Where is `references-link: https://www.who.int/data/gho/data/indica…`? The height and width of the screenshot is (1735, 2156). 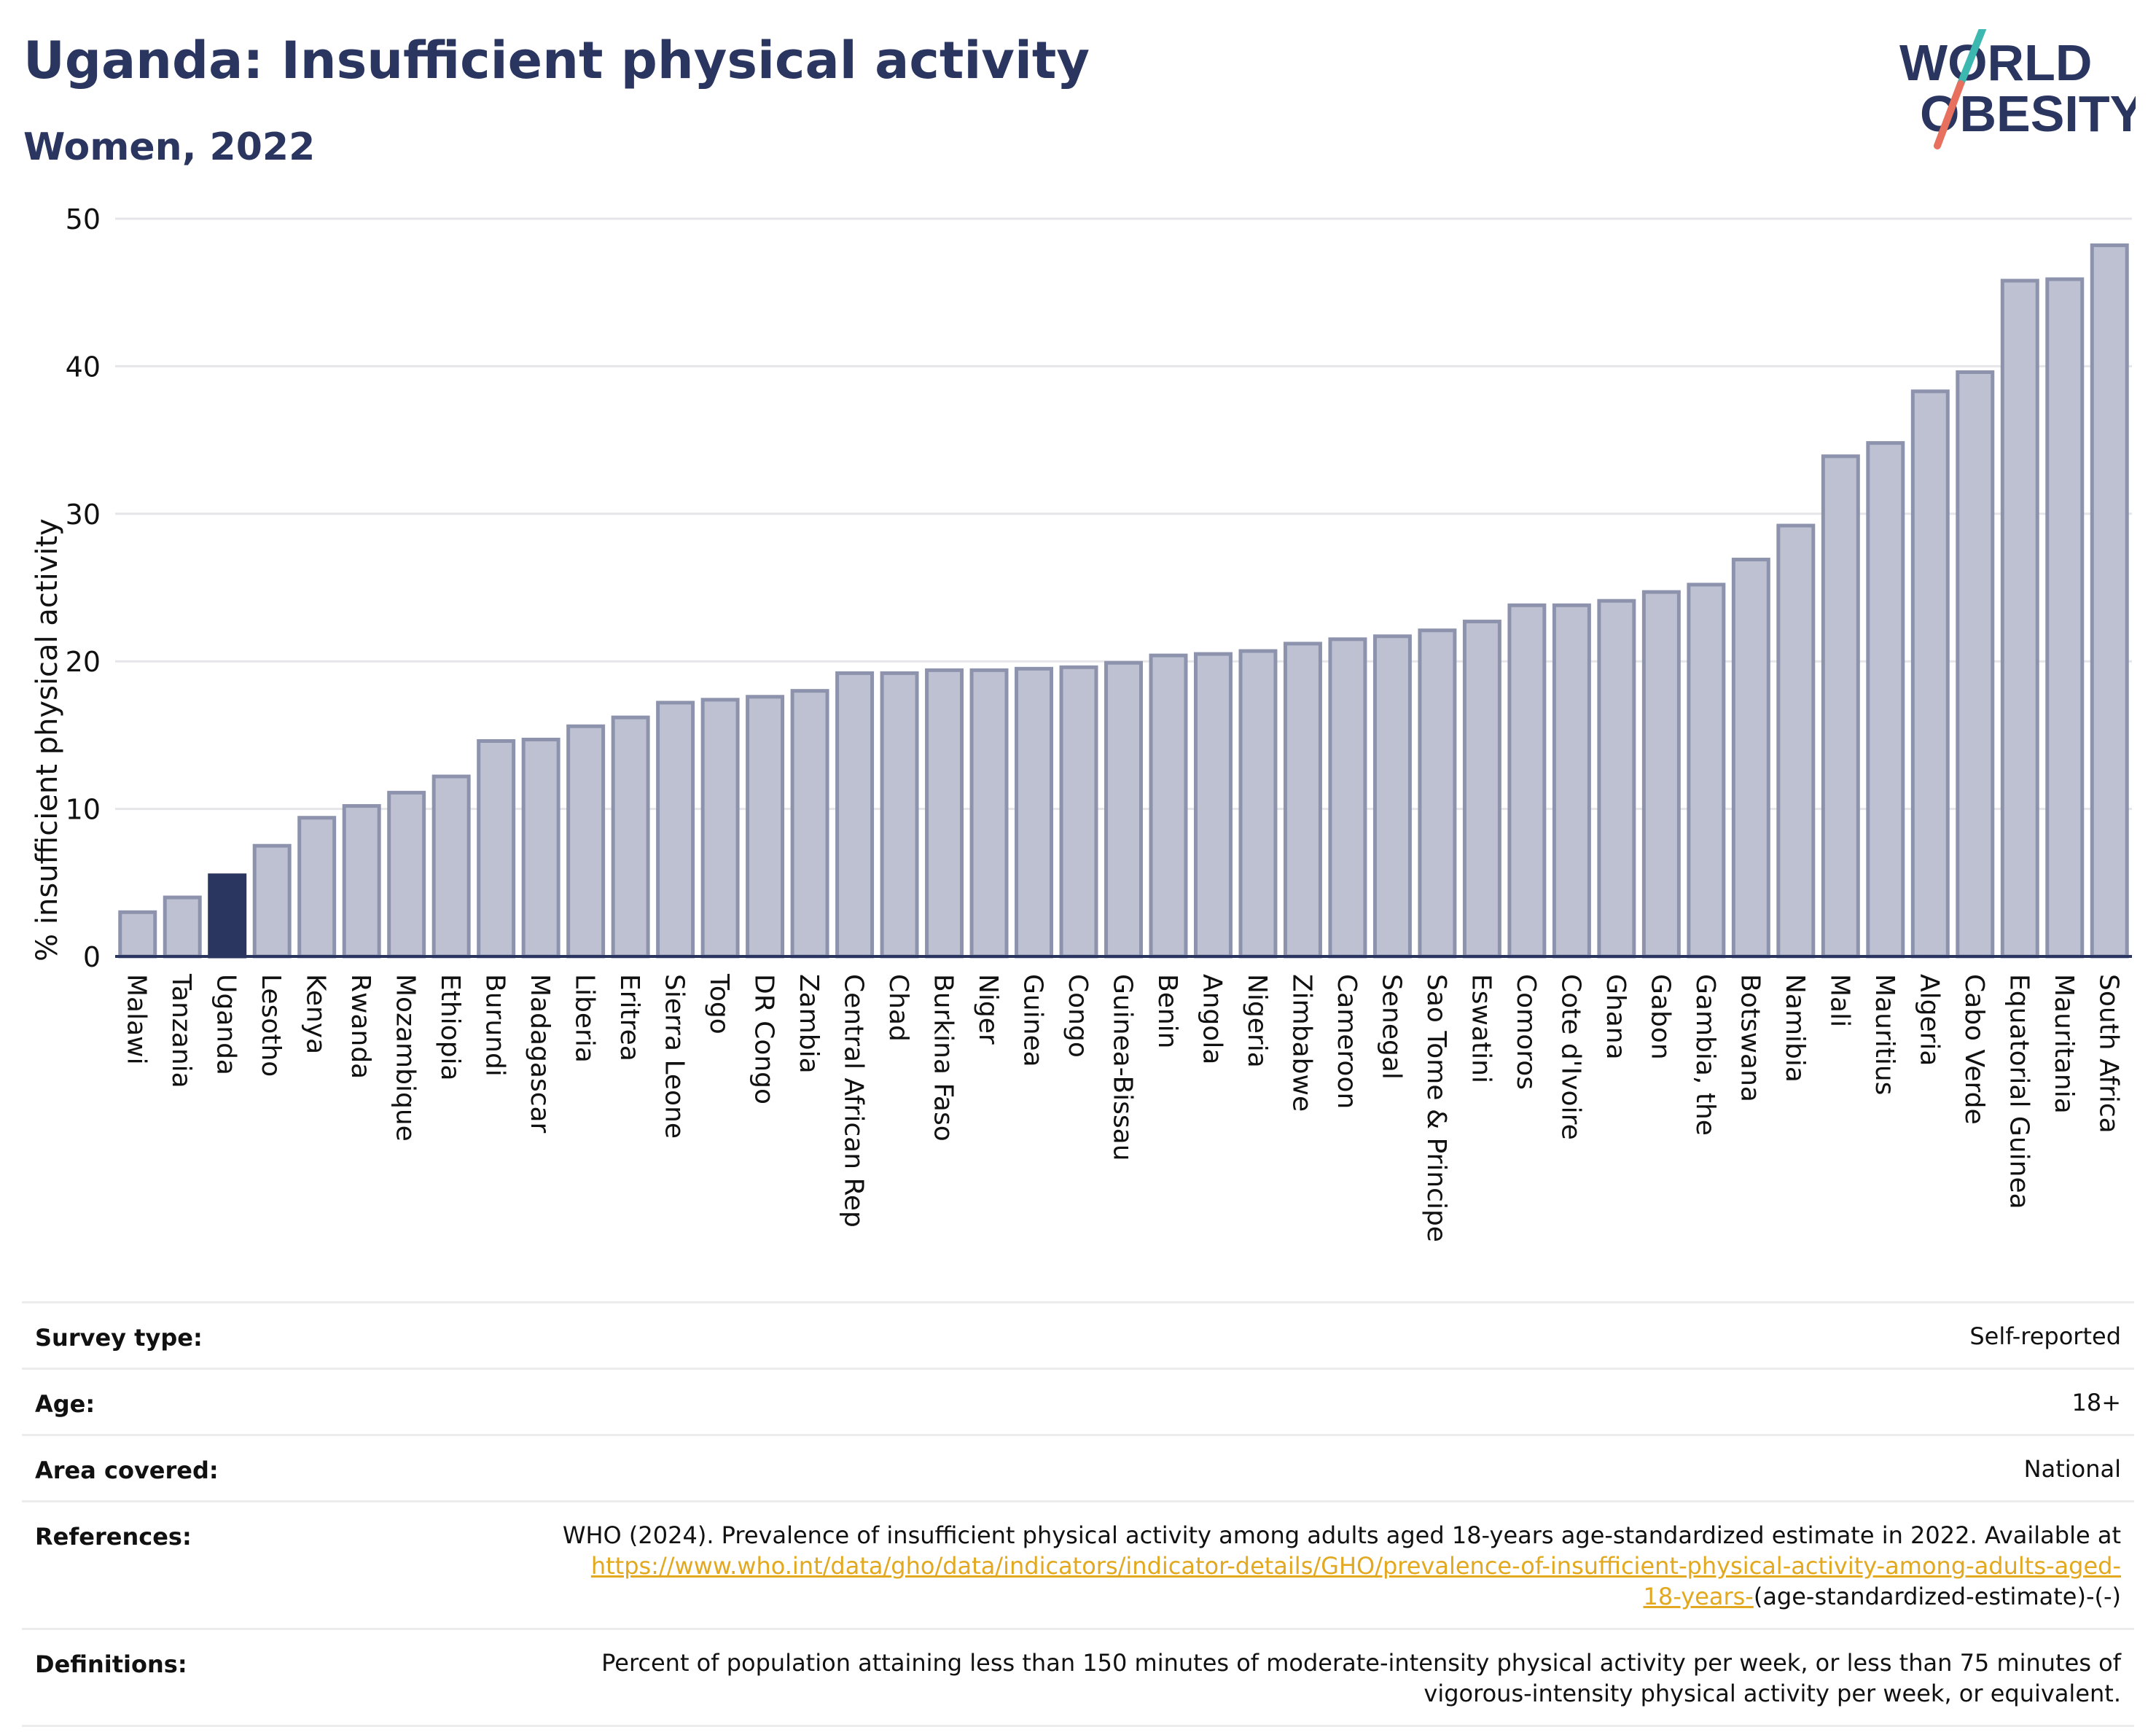 references-link: https://www.who.int/data/gho/data/indica… is located at coordinates (1356, 1581).